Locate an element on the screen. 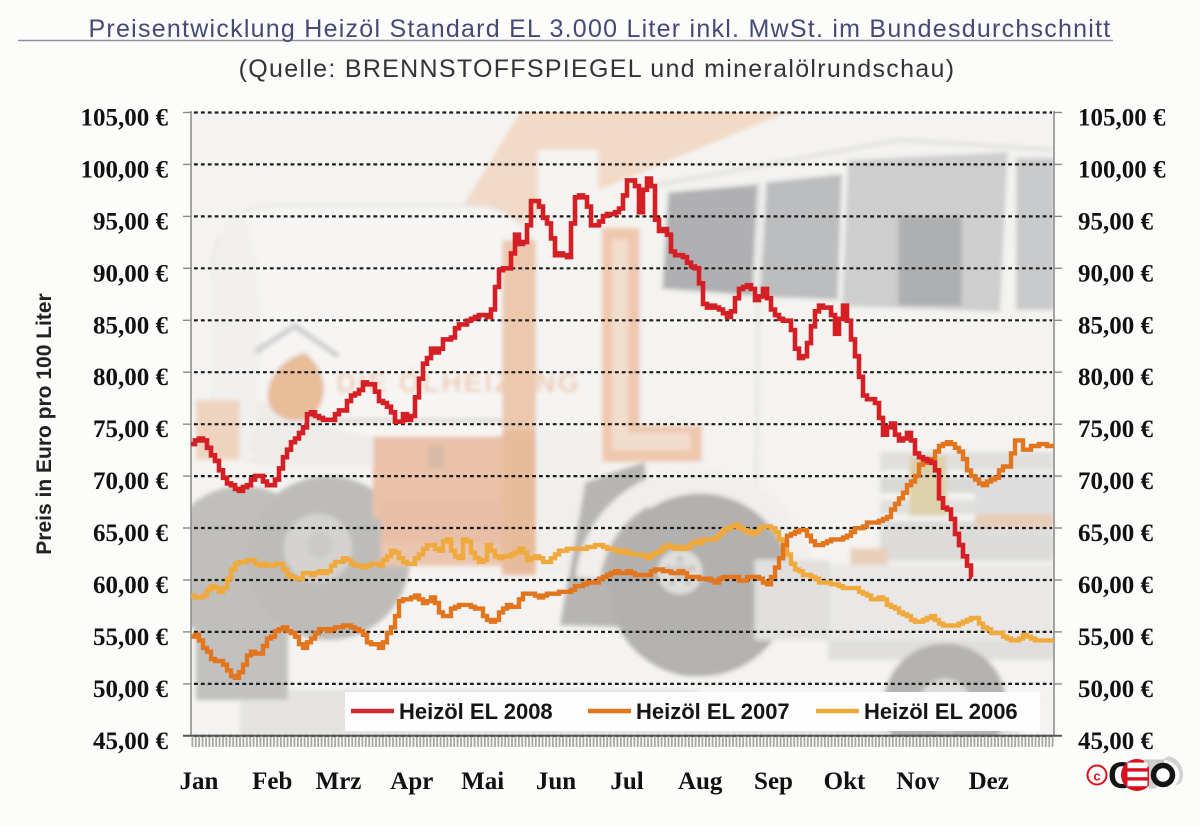 Image resolution: width=1200 pixels, height=826 pixels. svg-text: Feb is located at coordinates (272, 781).